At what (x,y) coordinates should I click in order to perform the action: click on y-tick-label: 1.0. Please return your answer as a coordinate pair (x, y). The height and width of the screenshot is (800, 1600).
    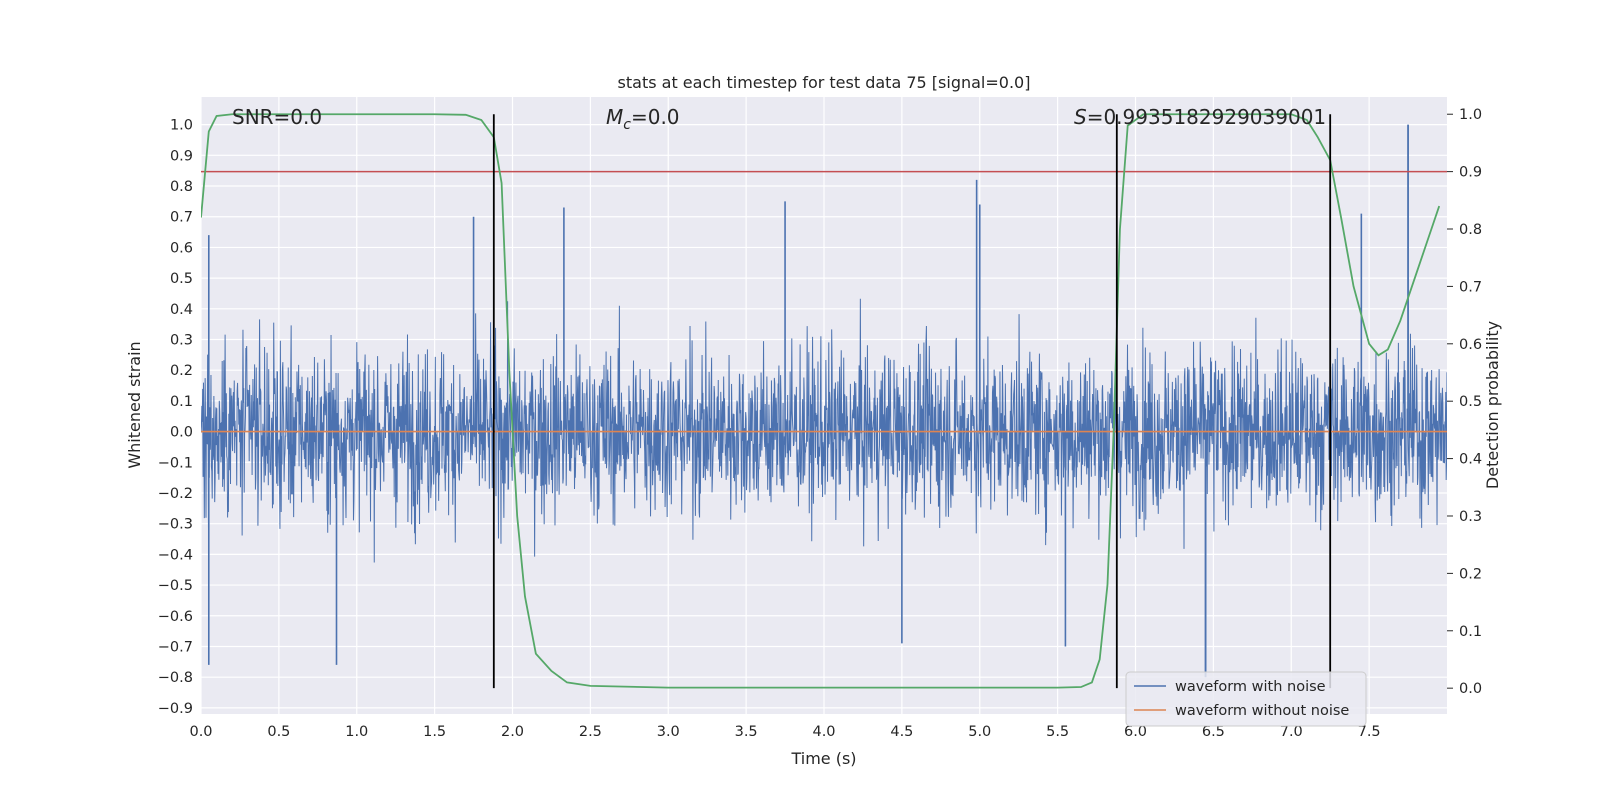
    Looking at the image, I should click on (181, 126).